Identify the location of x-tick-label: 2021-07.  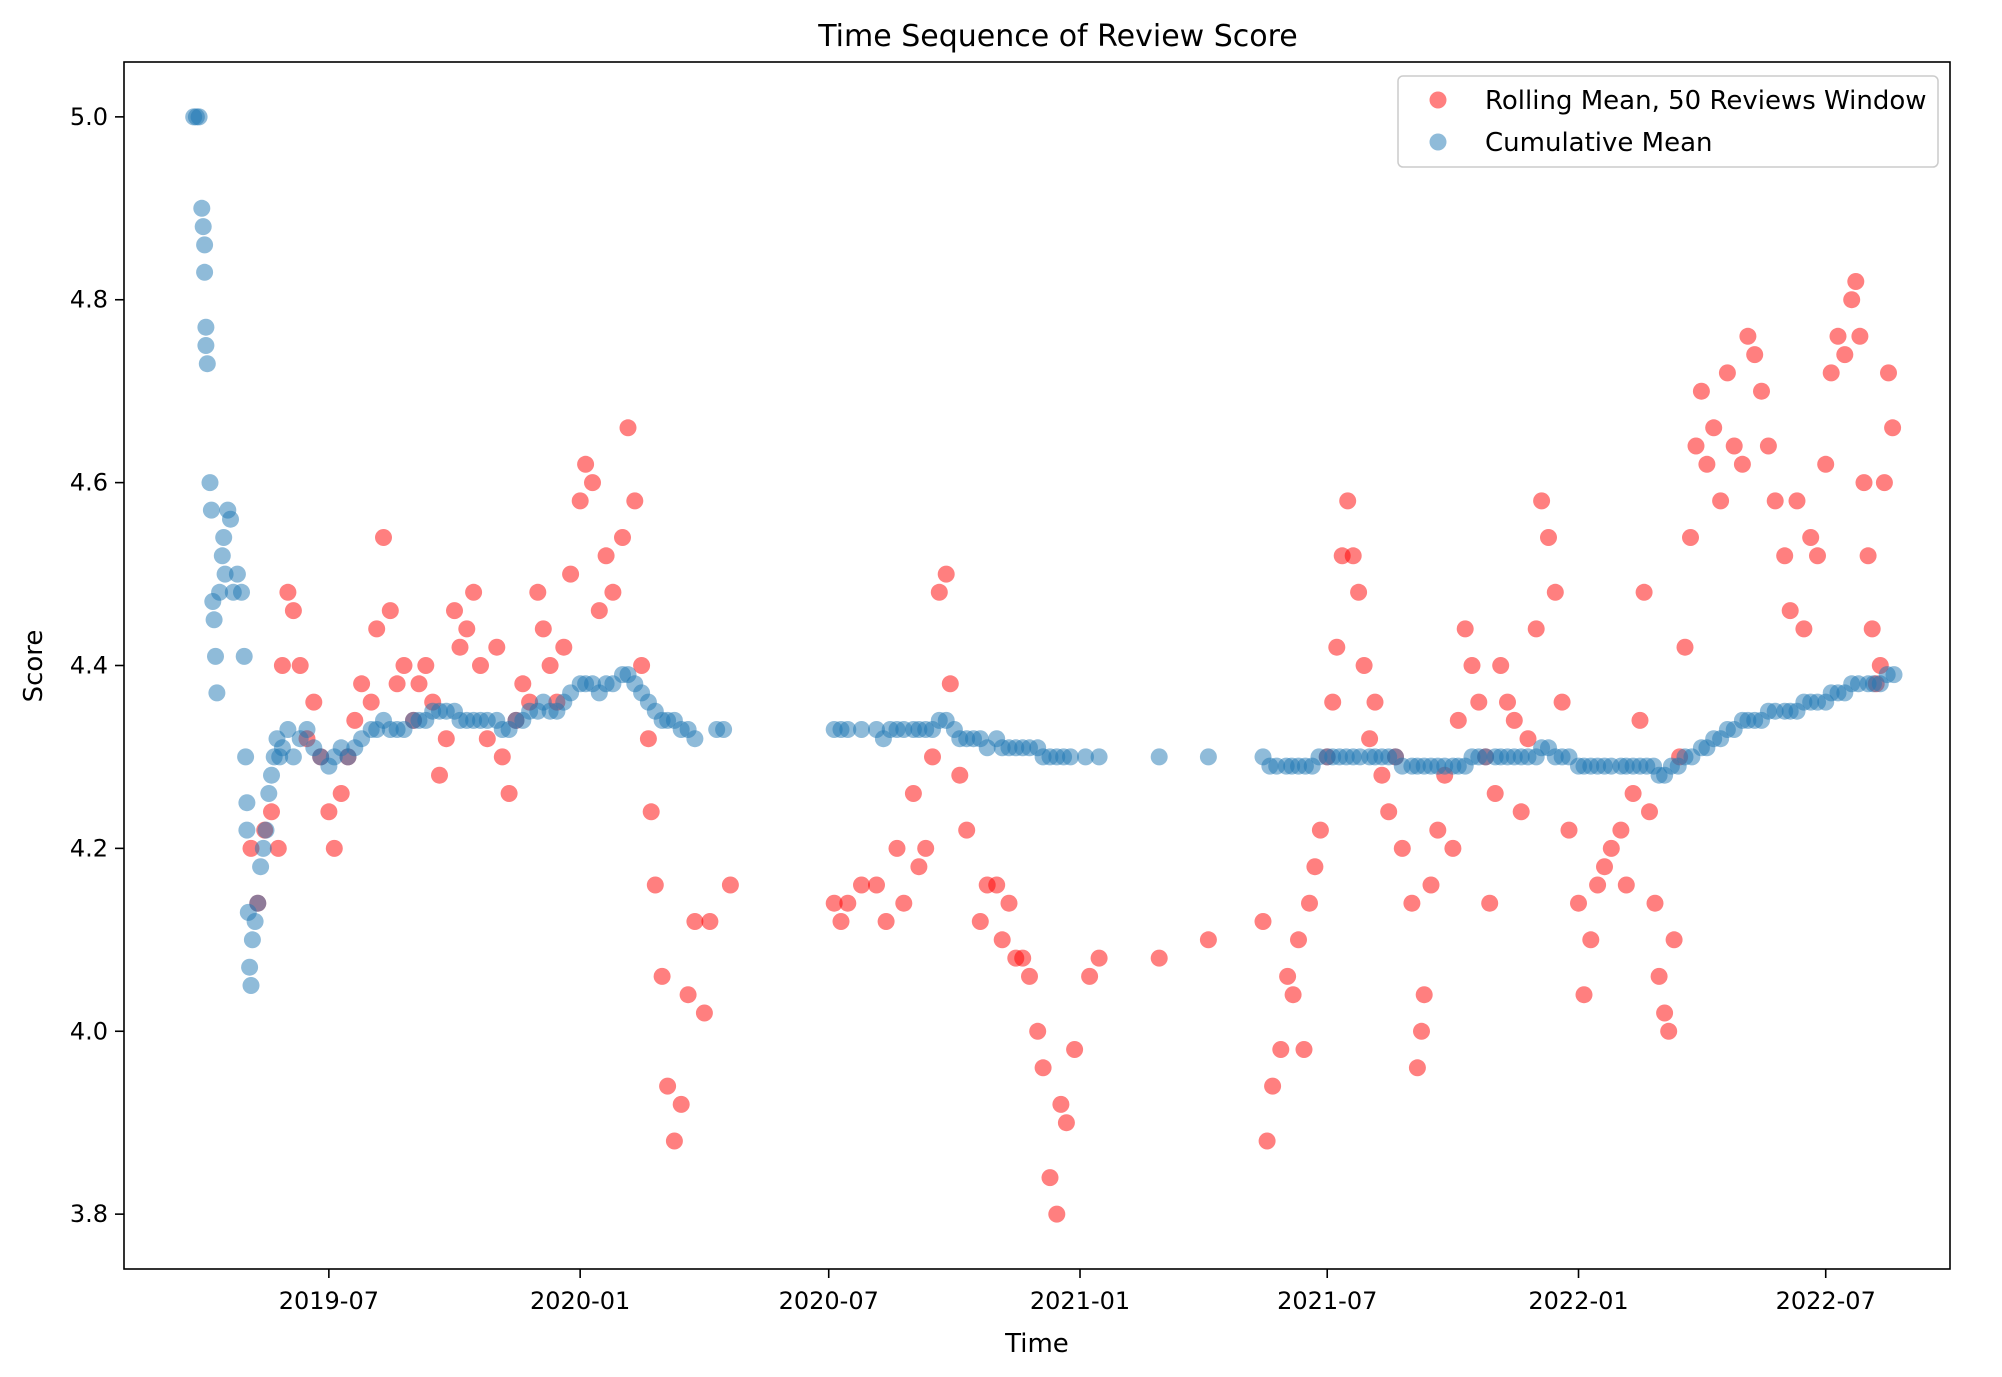
(1327, 1301).